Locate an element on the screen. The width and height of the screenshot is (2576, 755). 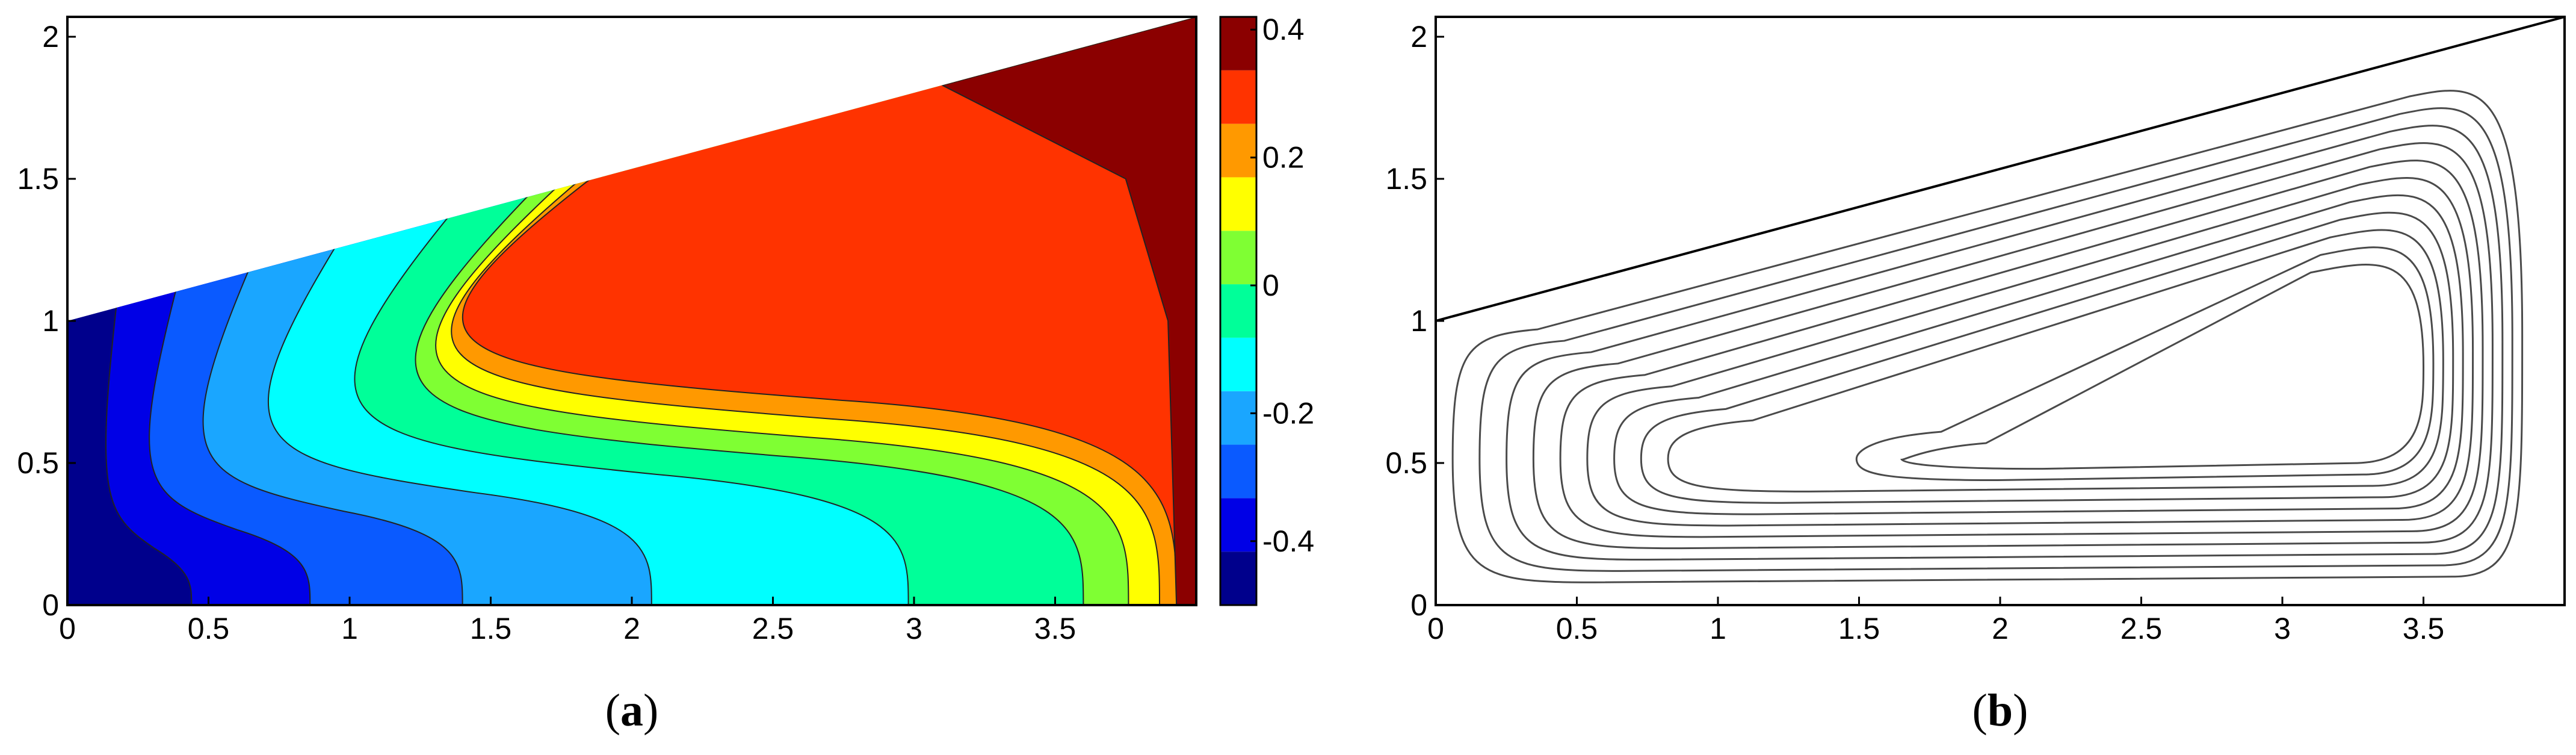
a-ytick-label: 1 is located at coordinates (50, 321).